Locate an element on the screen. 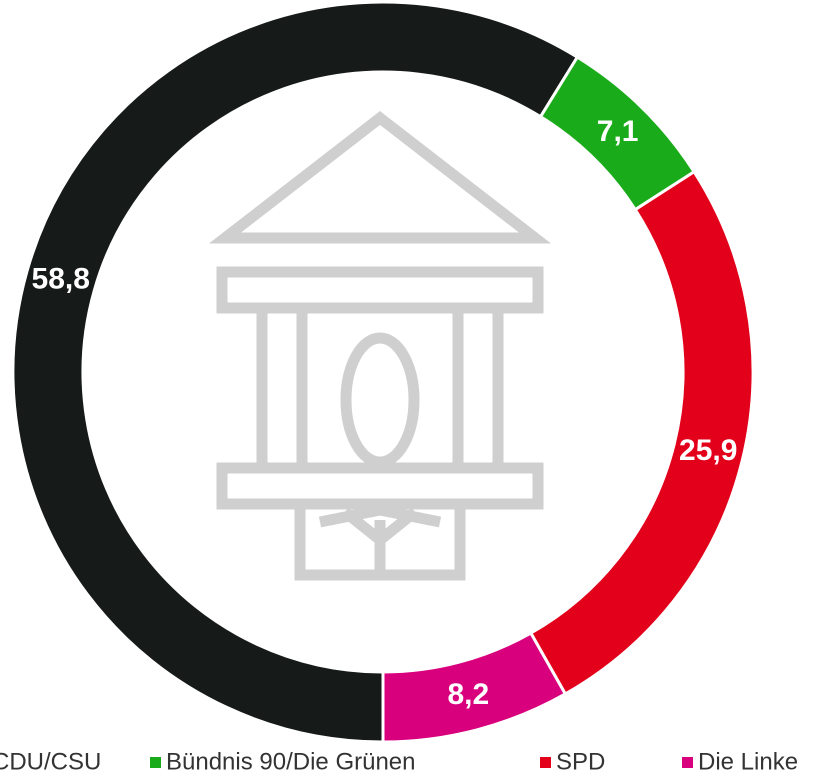 Image resolution: width=827 pixels, height=778 pixels. data-label: 58,8 is located at coordinates (61, 278).